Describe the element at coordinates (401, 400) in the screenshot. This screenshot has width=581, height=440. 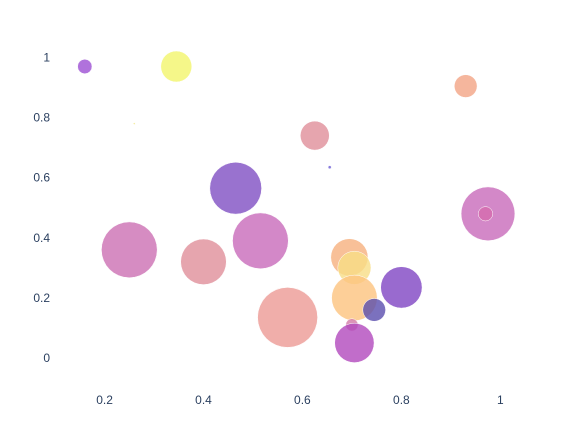
I see `x-tick-label: 0.8` at that location.